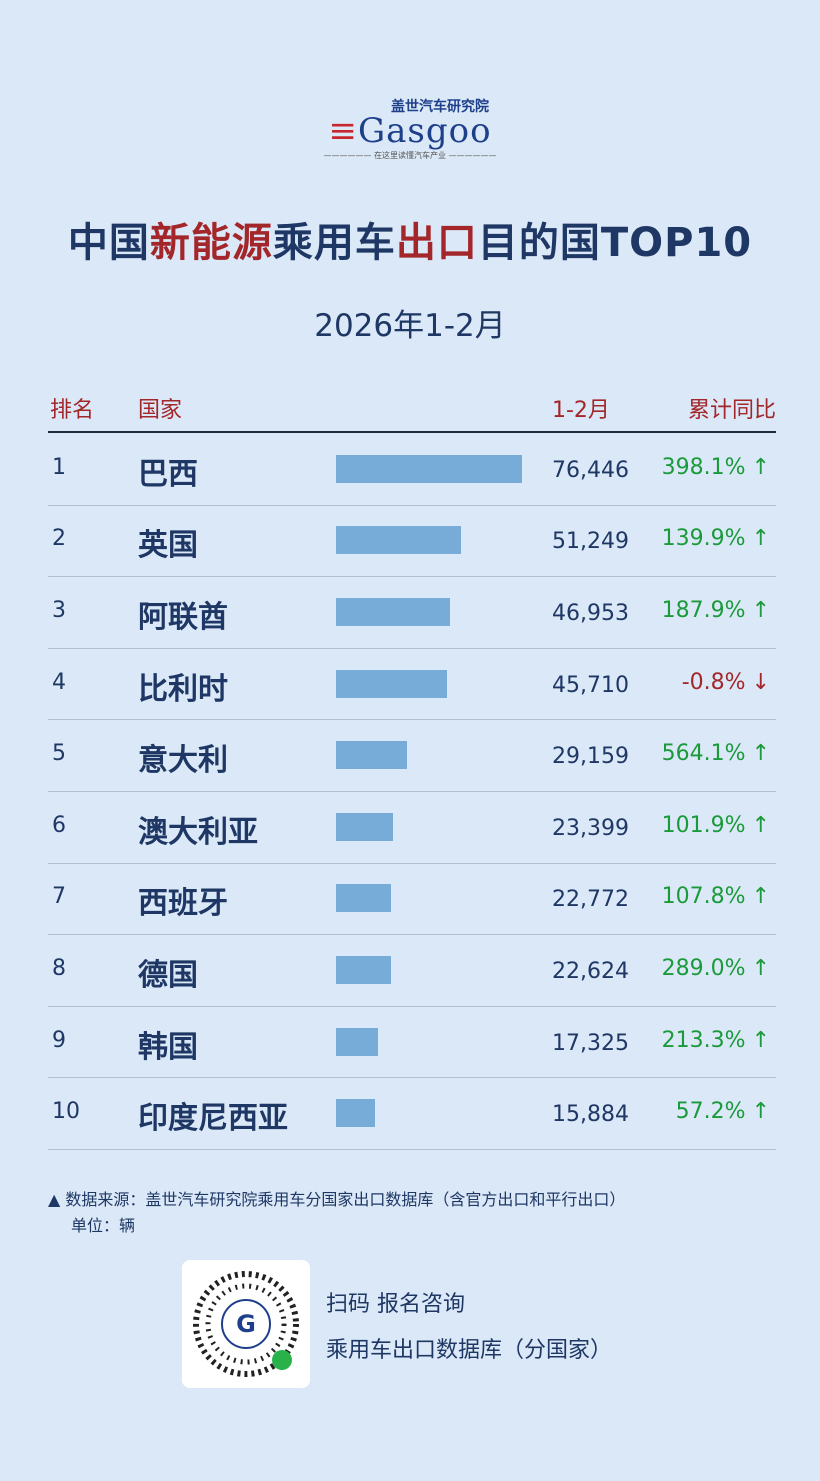 Image resolution: width=820 pixels, height=1481 pixels. I want to click on source-text: 数据来源：盖世汽车研究院乘用车分国家出口数据库（含官方出口和平行出口）, so click(345, 1199).